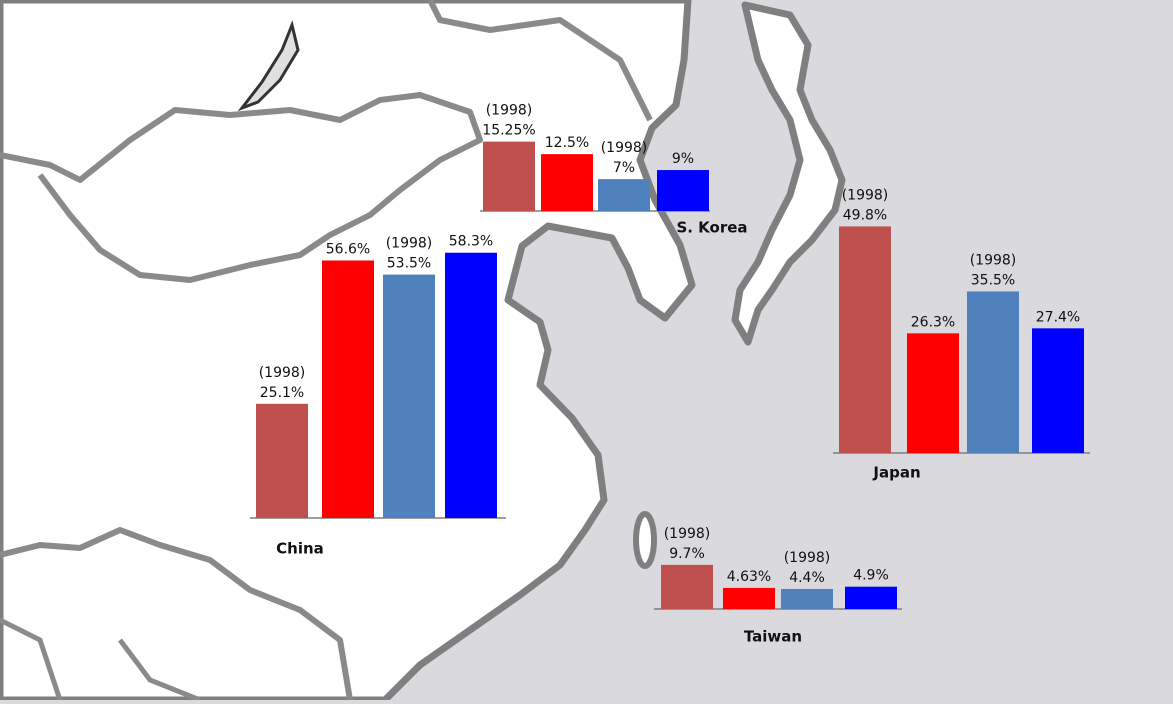  Describe the element at coordinates (993, 280) in the screenshot. I see `value-label: 35.5%` at that location.